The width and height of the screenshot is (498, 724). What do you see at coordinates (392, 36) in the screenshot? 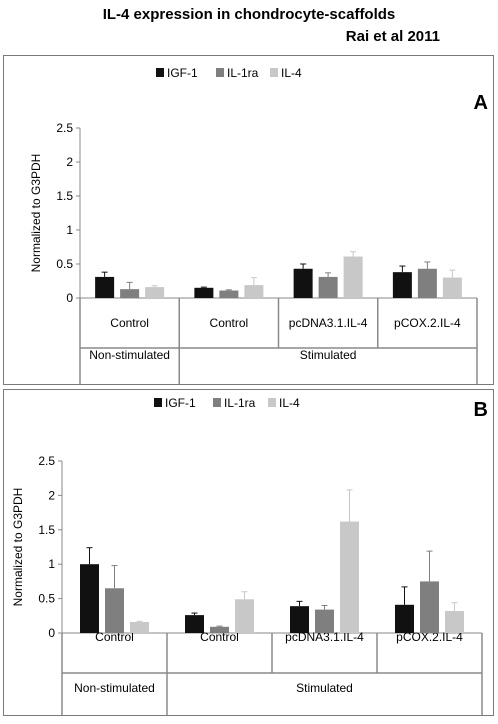
I see `page-subtitle: Rai et al 2011` at bounding box center [392, 36].